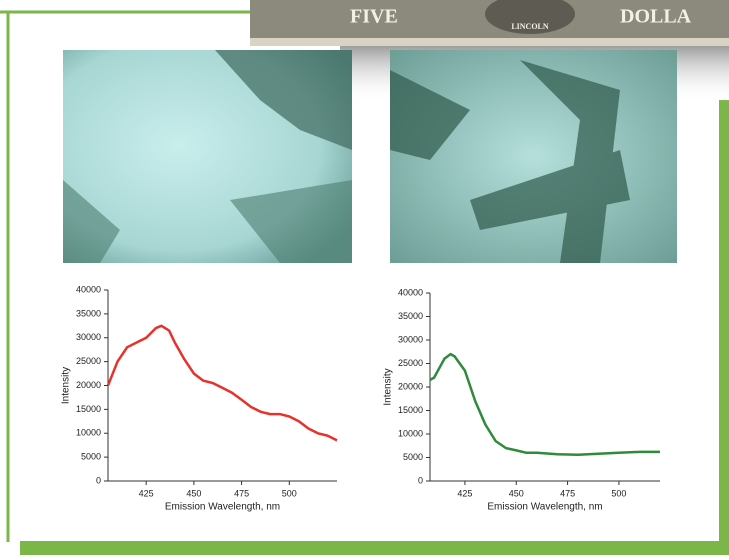  I want to click on micrograph, so click(533, 156).